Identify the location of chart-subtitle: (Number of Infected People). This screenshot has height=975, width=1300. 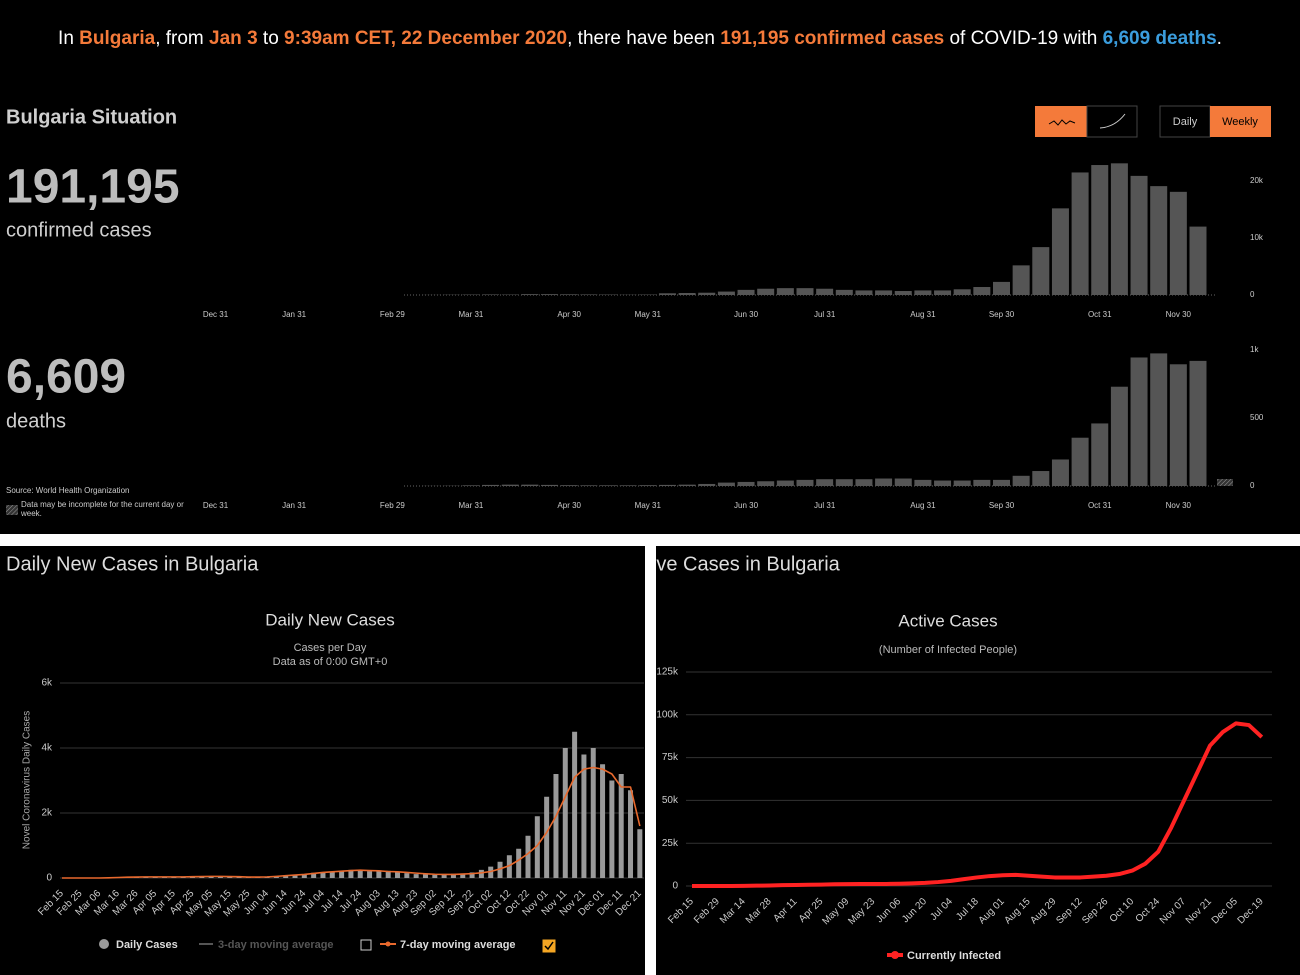
(948, 650).